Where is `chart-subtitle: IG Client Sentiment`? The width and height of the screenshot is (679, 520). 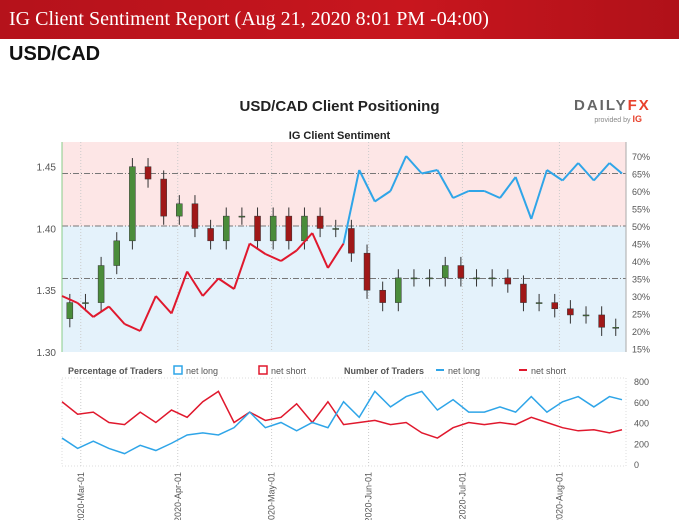 chart-subtitle: IG Client Sentiment is located at coordinates (339, 136).